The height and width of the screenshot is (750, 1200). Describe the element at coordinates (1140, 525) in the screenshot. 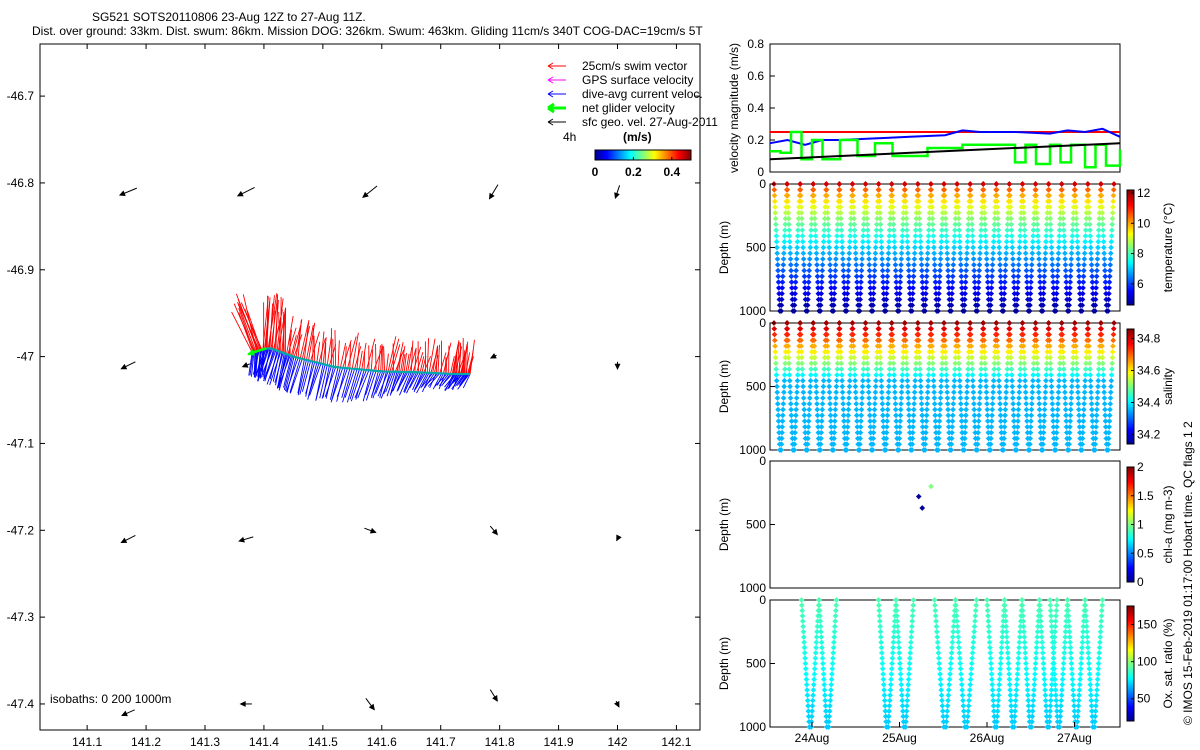

I see `chl-colorbar-label: 1` at that location.